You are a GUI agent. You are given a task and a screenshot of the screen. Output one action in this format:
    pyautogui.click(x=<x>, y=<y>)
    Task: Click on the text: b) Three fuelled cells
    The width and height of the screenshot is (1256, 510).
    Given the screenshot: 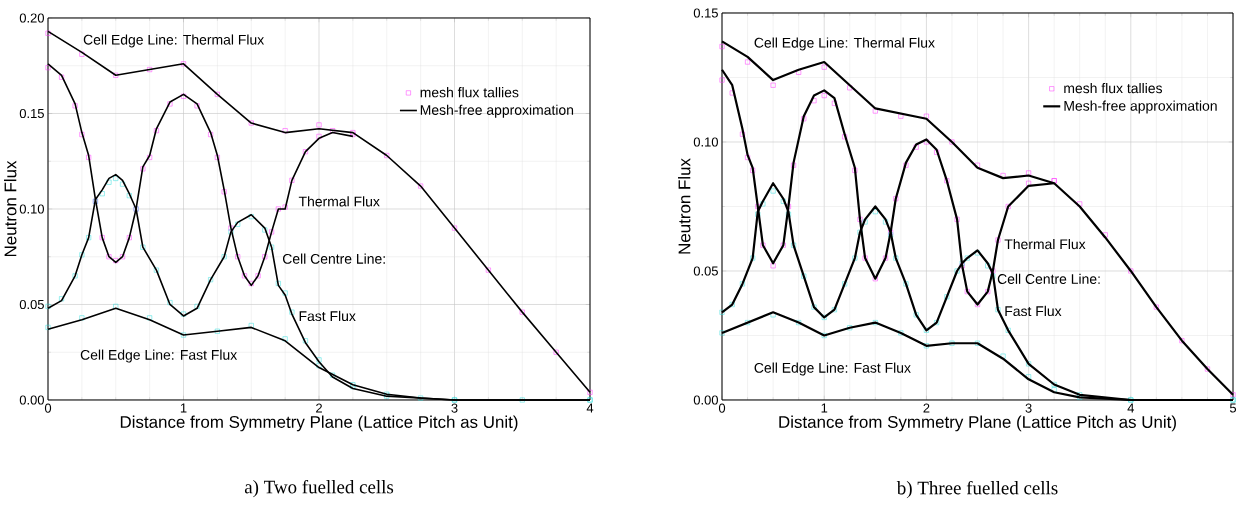 What is the action you would take?
    pyautogui.click(x=977, y=489)
    